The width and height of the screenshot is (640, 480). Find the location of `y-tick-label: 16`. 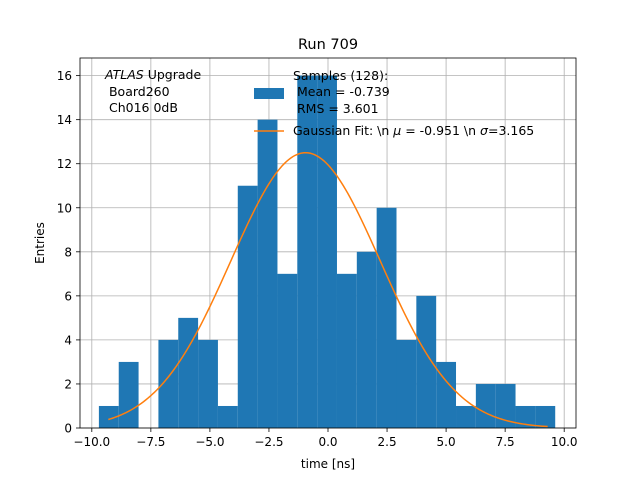

y-tick-label: 16 is located at coordinates (64, 76).